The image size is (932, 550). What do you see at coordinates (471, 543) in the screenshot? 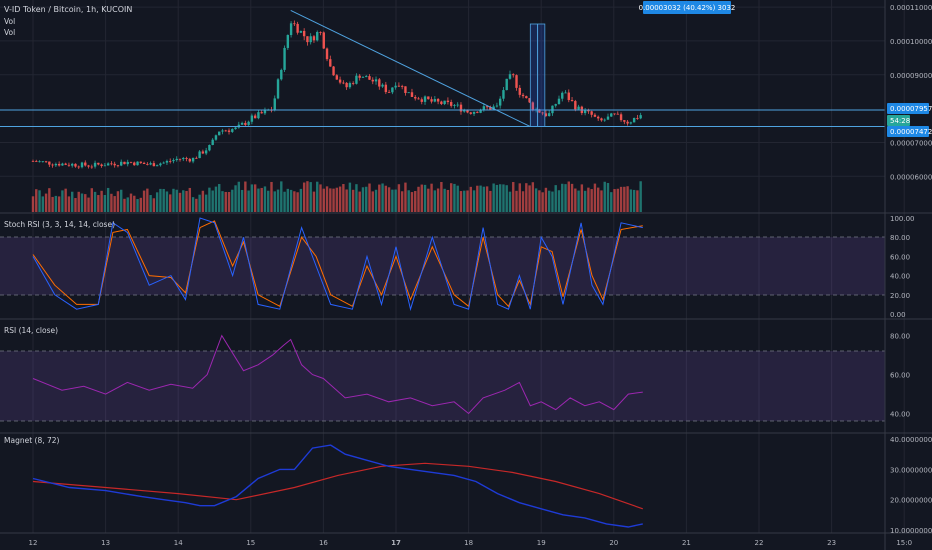
I see `time-axis: 12 13 14 15 16 17 18 19 20 21 22 23 15:0` at bounding box center [471, 543].